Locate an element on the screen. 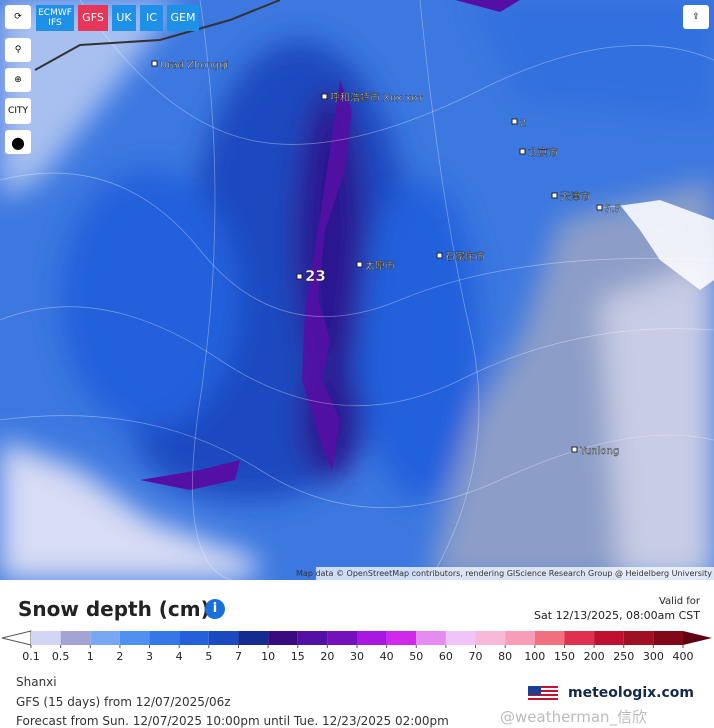  legend-label: 80 is located at coordinates (505, 656).